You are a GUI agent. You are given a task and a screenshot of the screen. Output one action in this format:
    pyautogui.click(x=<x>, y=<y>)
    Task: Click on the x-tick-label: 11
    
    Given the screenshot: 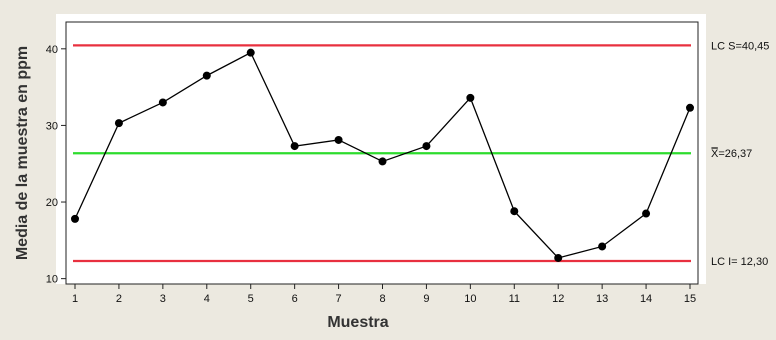 What is the action you would take?
    pyautogui.click(x=514, y=299)
    